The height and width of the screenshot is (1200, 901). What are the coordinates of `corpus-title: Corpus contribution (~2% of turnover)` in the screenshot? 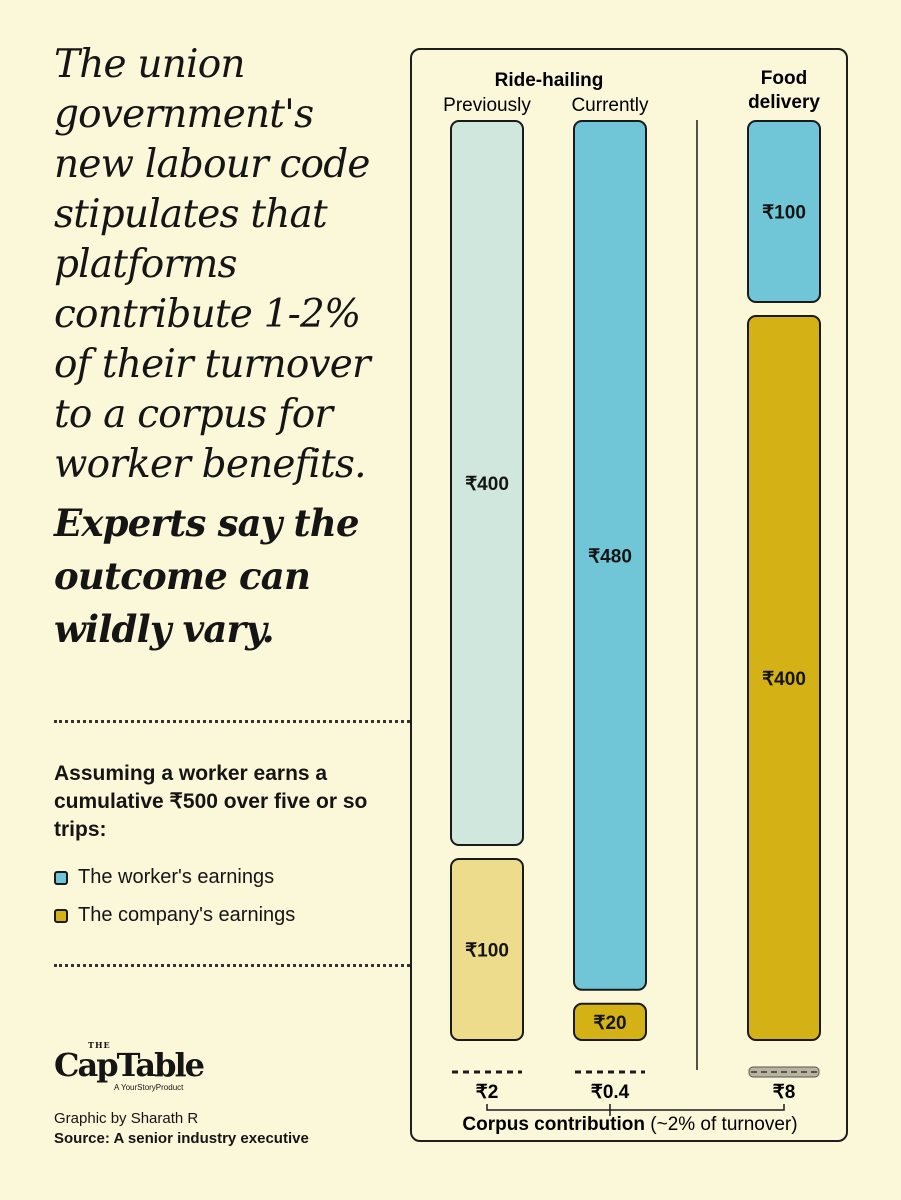 It's located at (629, 1124).